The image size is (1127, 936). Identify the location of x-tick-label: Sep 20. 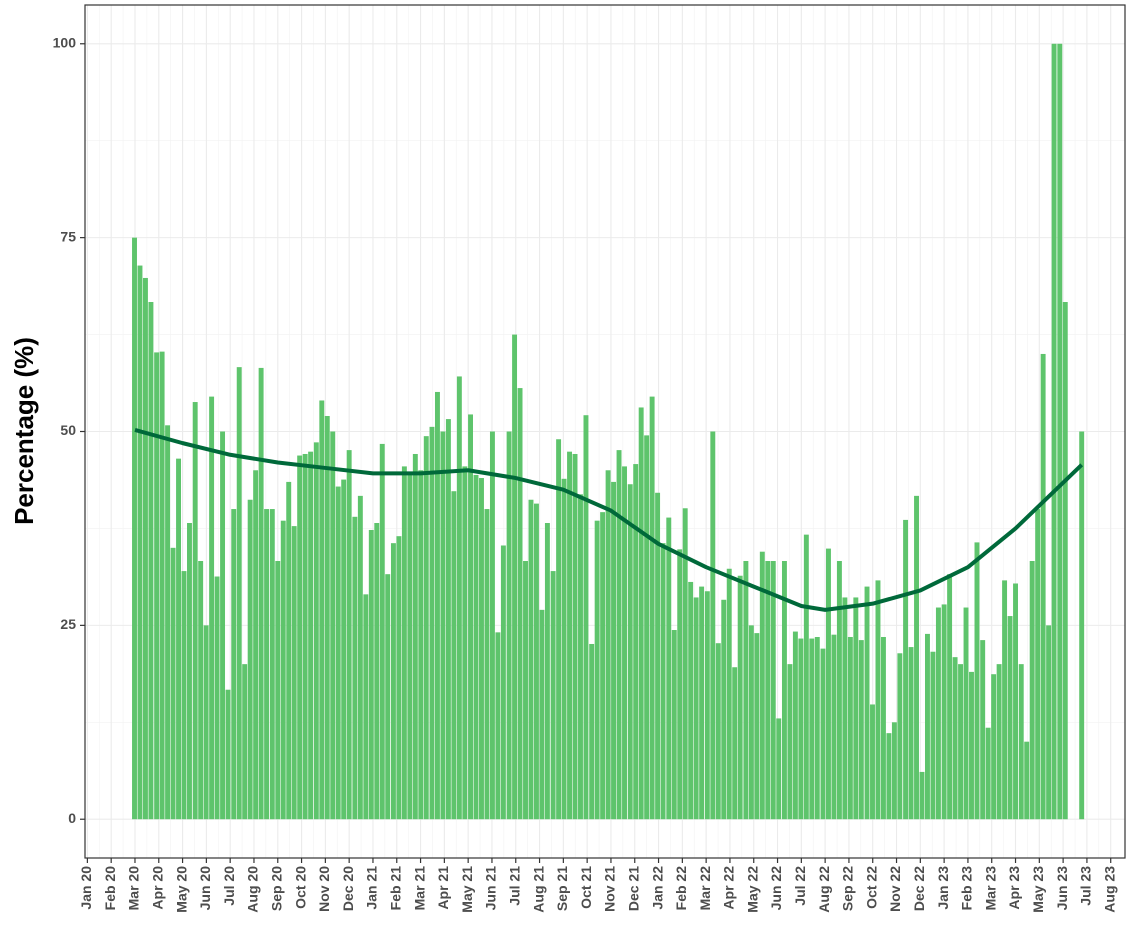
(276, 888).